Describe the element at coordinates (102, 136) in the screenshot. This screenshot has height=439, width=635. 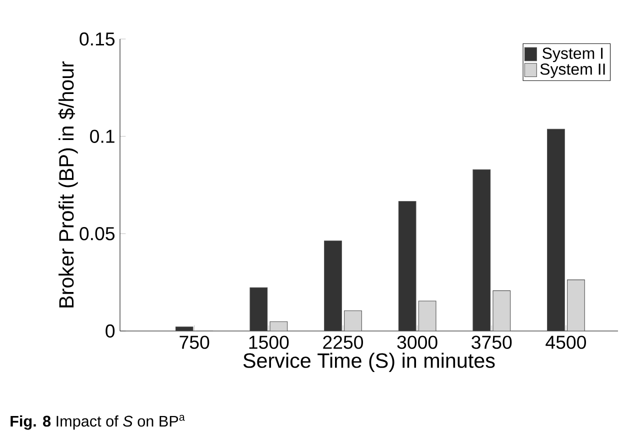
I see `y-tick-label: 0.1` at that location.